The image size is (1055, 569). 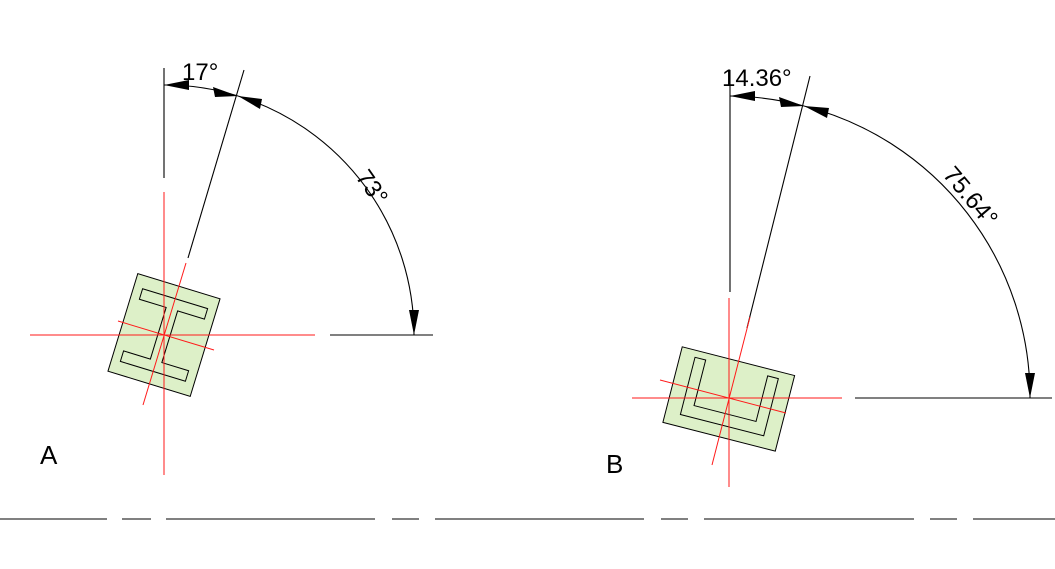 I want to click on panel-a-small-arc-arrow-right, so click(x=225, y=92).